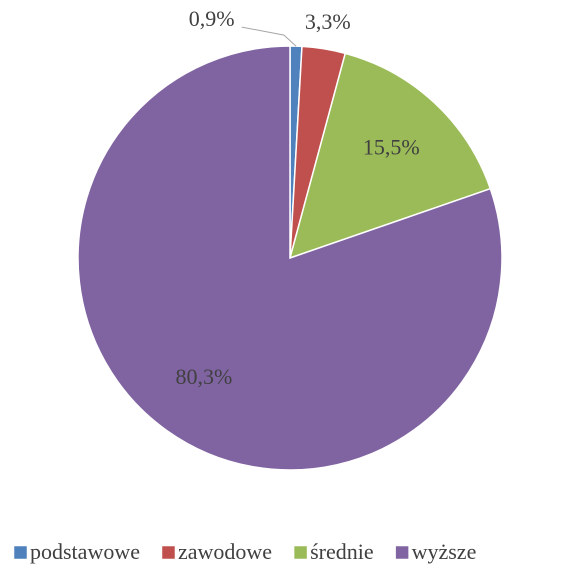 This screenshot has width=578, height=572. What do you see at coordinates (269, 36) in the screenshot?
I see `leader-line` at bounding box center [269, 36].